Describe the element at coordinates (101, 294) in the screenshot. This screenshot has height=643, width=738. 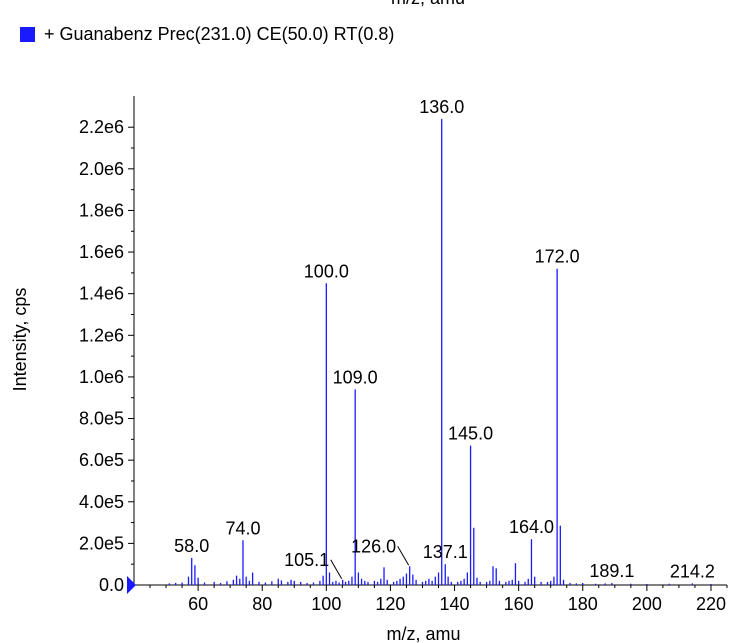
I see `y-tick-label: 1.4e6` at that location.